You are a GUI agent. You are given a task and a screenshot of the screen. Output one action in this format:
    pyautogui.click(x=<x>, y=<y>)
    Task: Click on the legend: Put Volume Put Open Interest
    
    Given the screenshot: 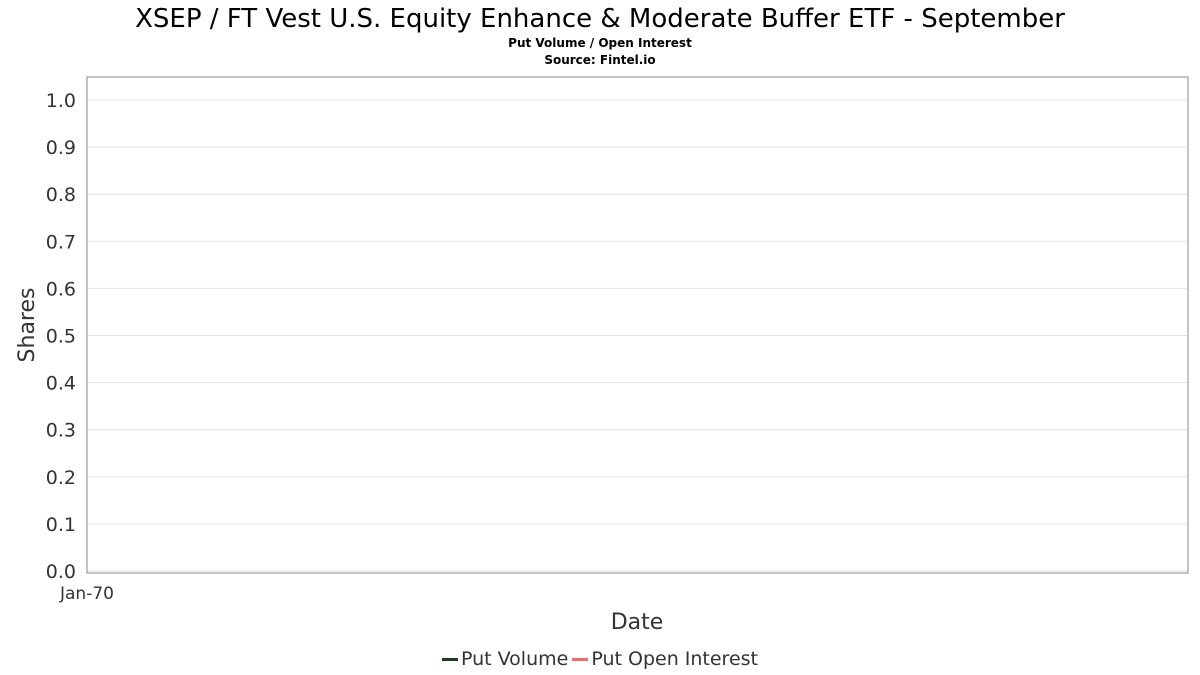 What is the action you would take?
    pyautogui.click(x=600, y=659)
    